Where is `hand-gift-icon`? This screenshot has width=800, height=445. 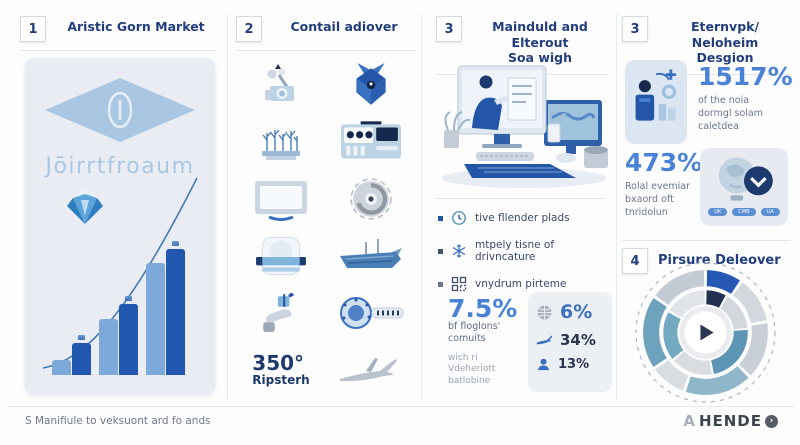
hand-gift-icon is located at coordinates (281, 313).